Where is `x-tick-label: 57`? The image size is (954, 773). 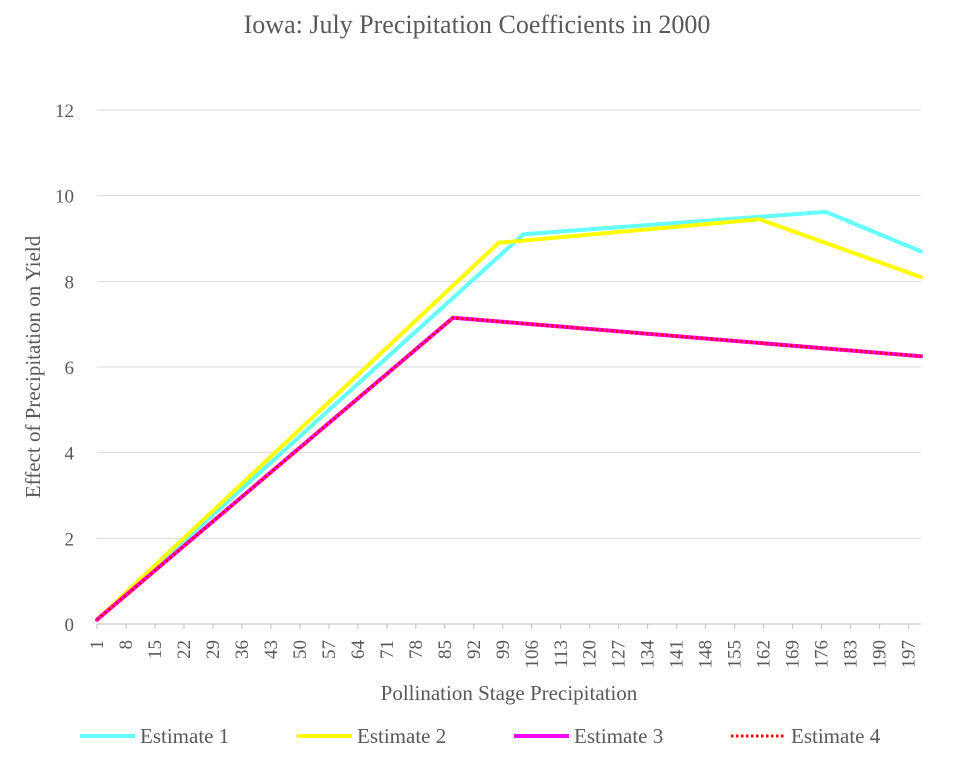 x-tick-label: 57 is located at coordinates (329, 649).